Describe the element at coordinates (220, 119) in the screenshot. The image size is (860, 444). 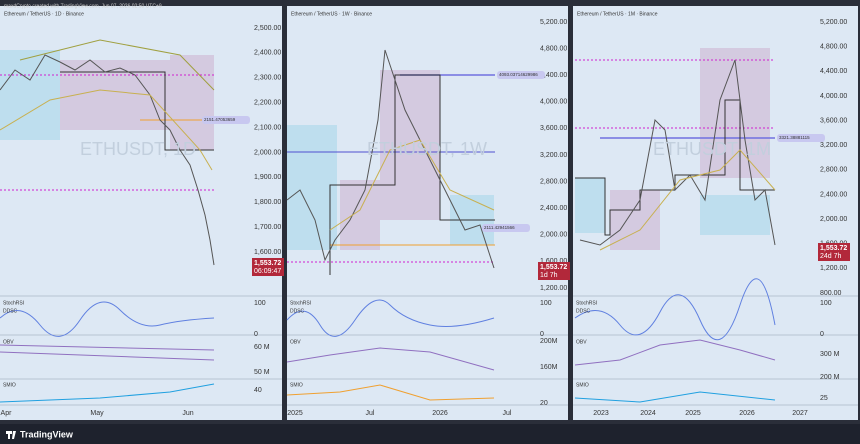
I see `line-label: 2151.47053659` at that location.